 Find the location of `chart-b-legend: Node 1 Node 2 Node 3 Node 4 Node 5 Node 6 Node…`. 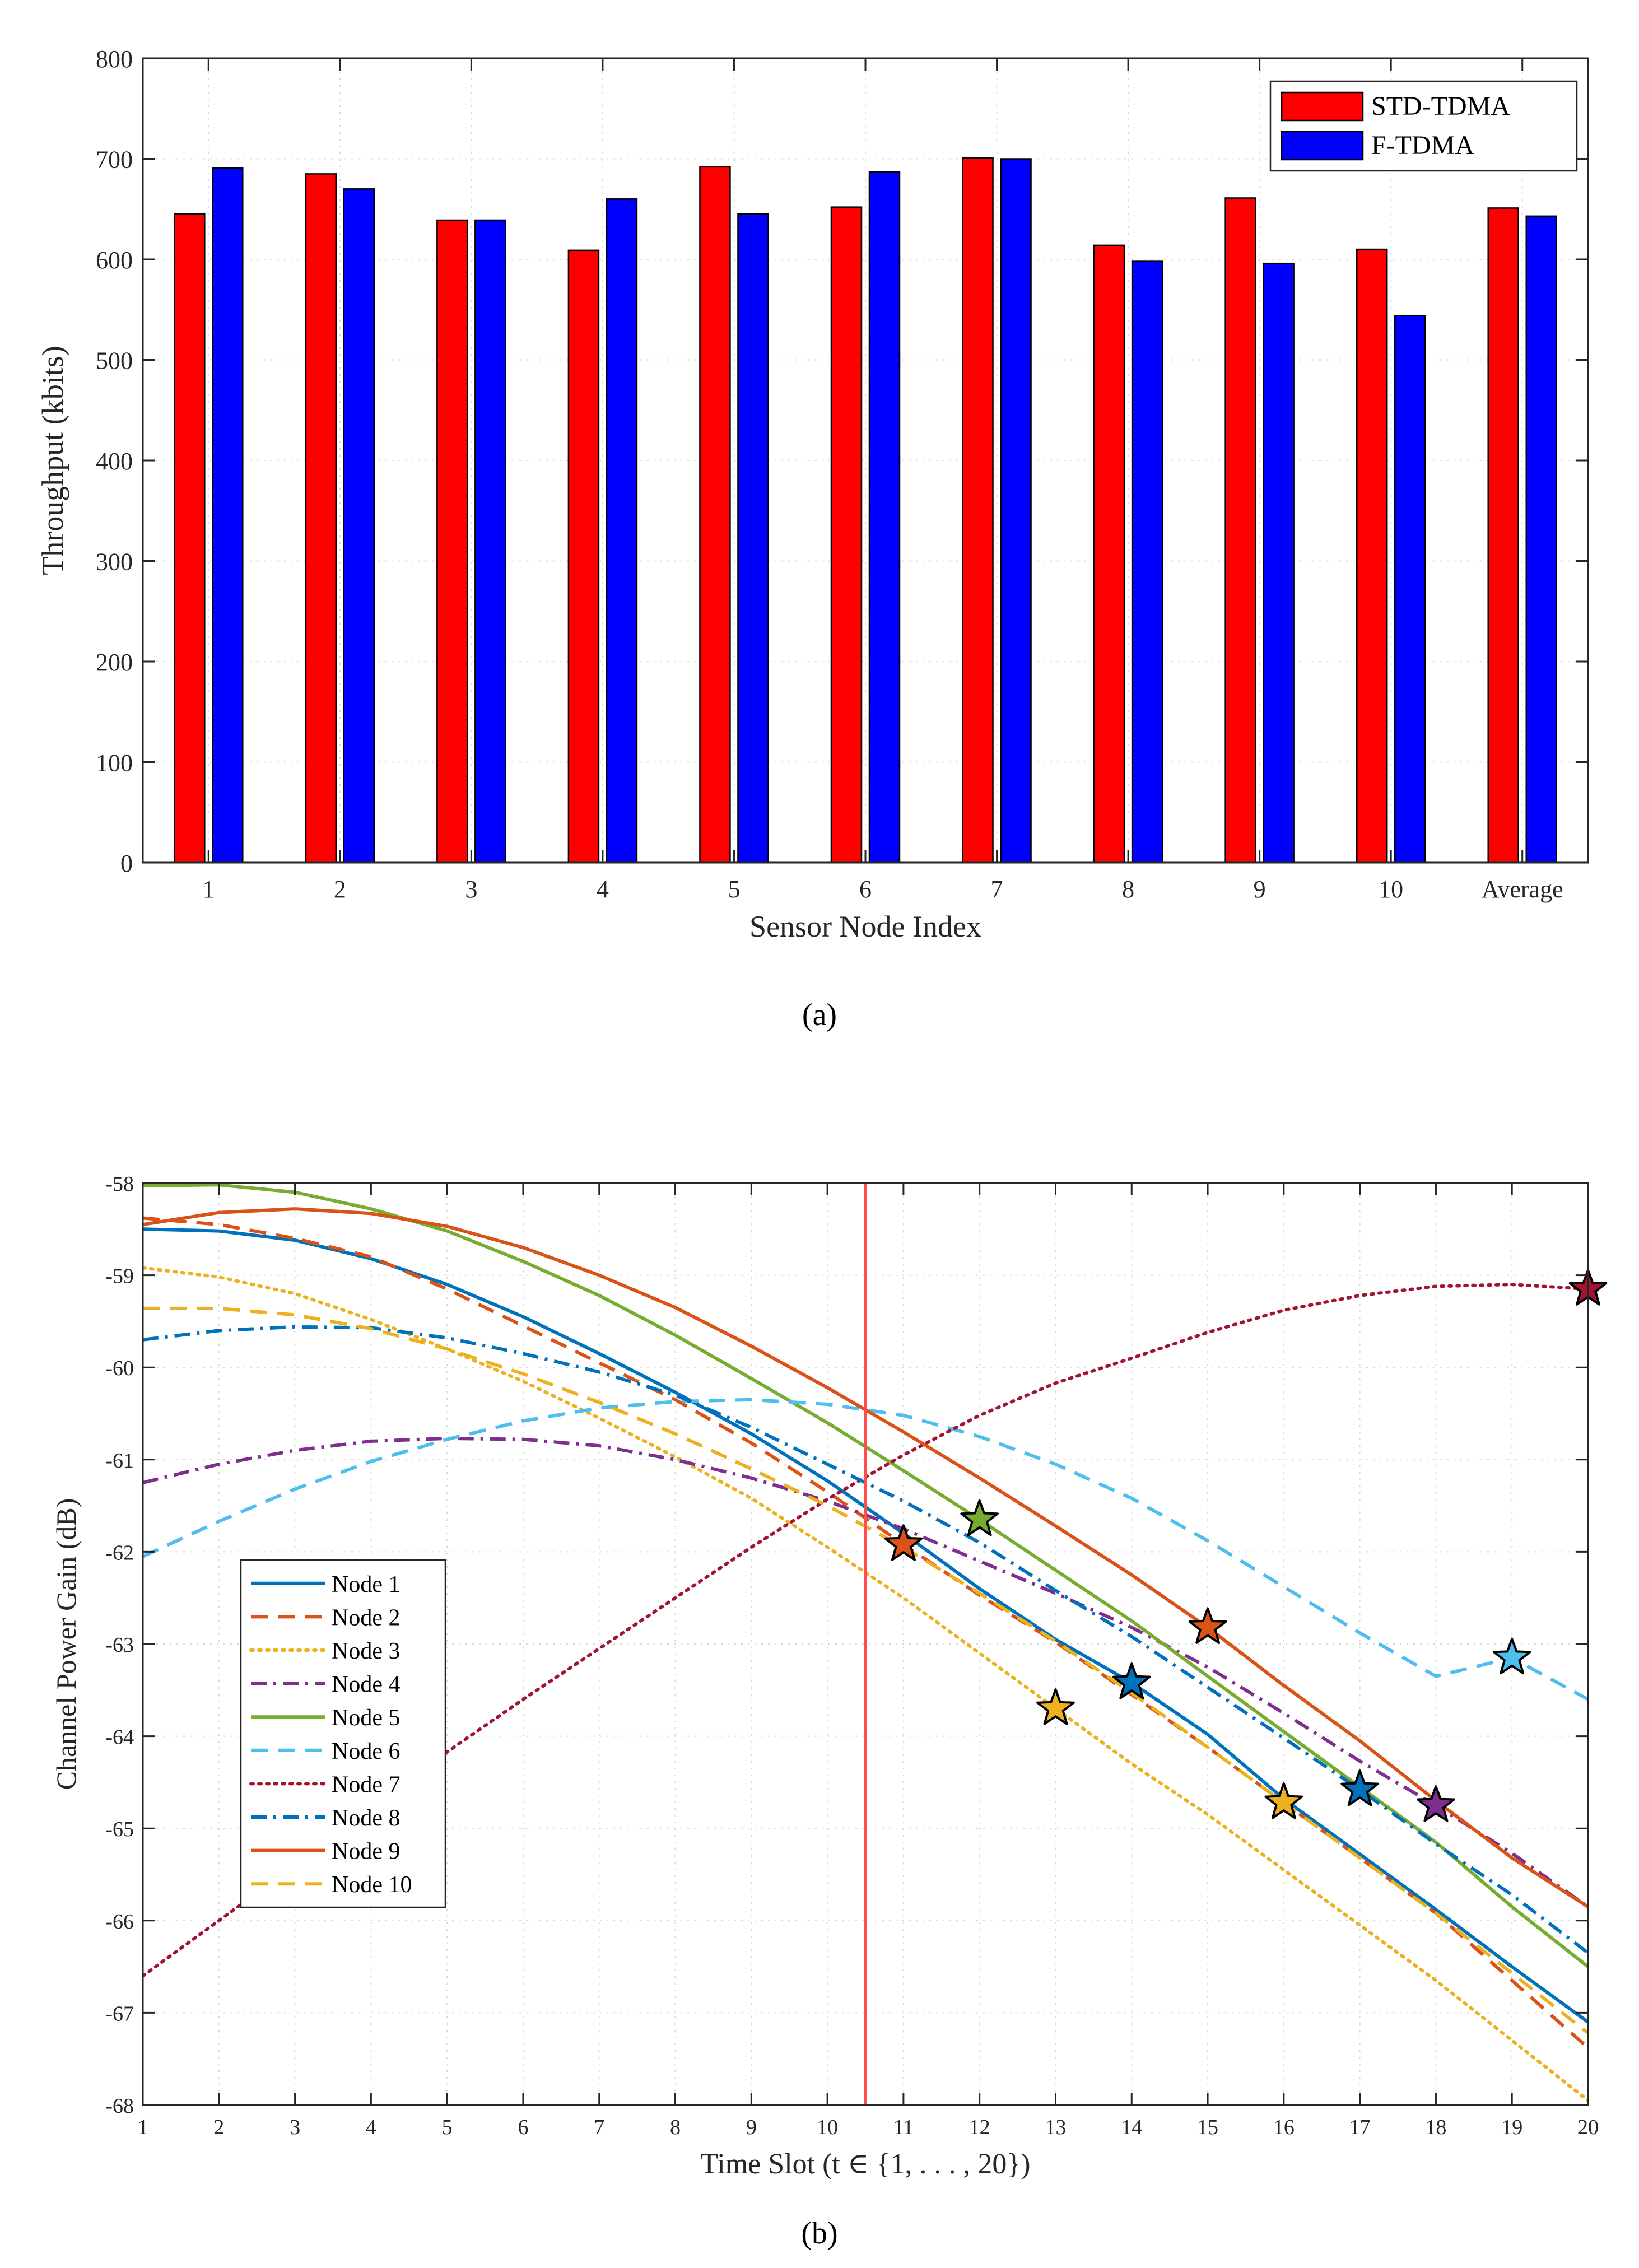

chart-b-legend: Node 1 Node 2 Node 3 Node 4 Node 5 Node 6 Node… is located at coordinates (343, 1733).